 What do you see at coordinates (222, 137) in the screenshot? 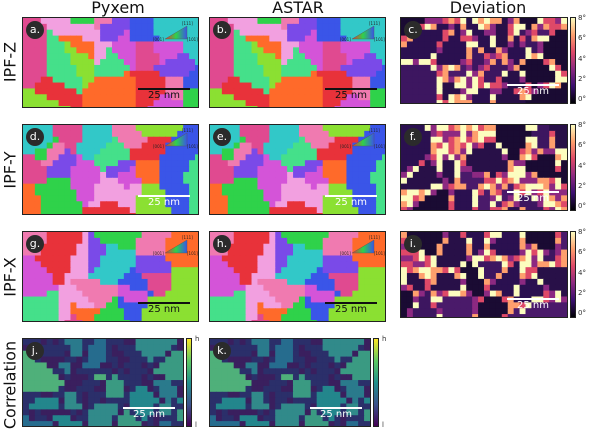
I see `panel-label-e: e.` at bounding box center [222, 137].